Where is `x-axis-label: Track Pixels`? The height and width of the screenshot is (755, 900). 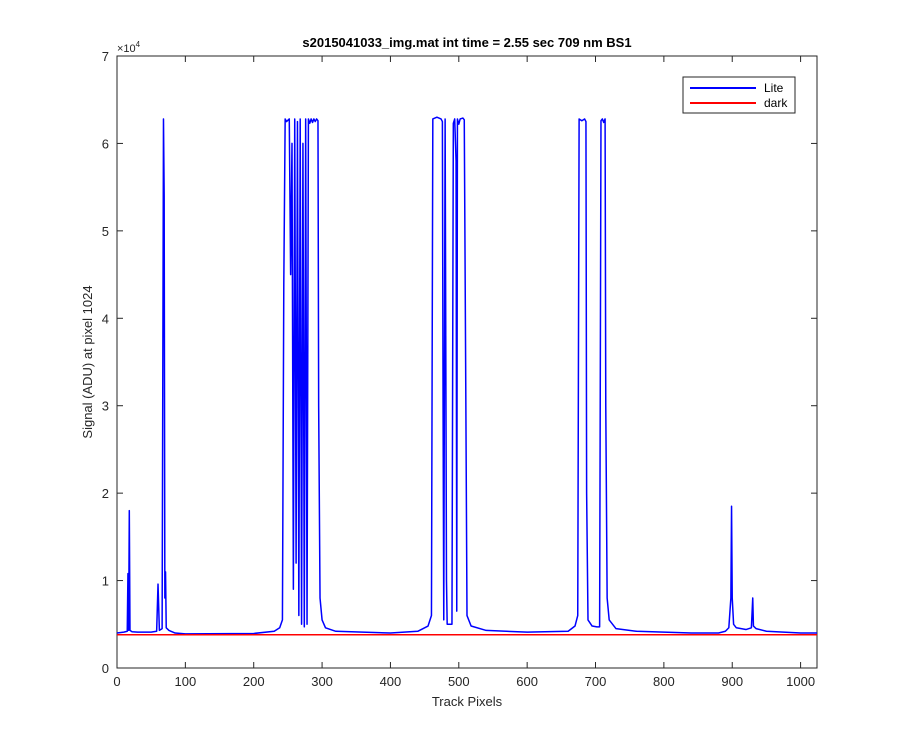 x-axis-label: Track Pixels is located at coordinates (467, 701).